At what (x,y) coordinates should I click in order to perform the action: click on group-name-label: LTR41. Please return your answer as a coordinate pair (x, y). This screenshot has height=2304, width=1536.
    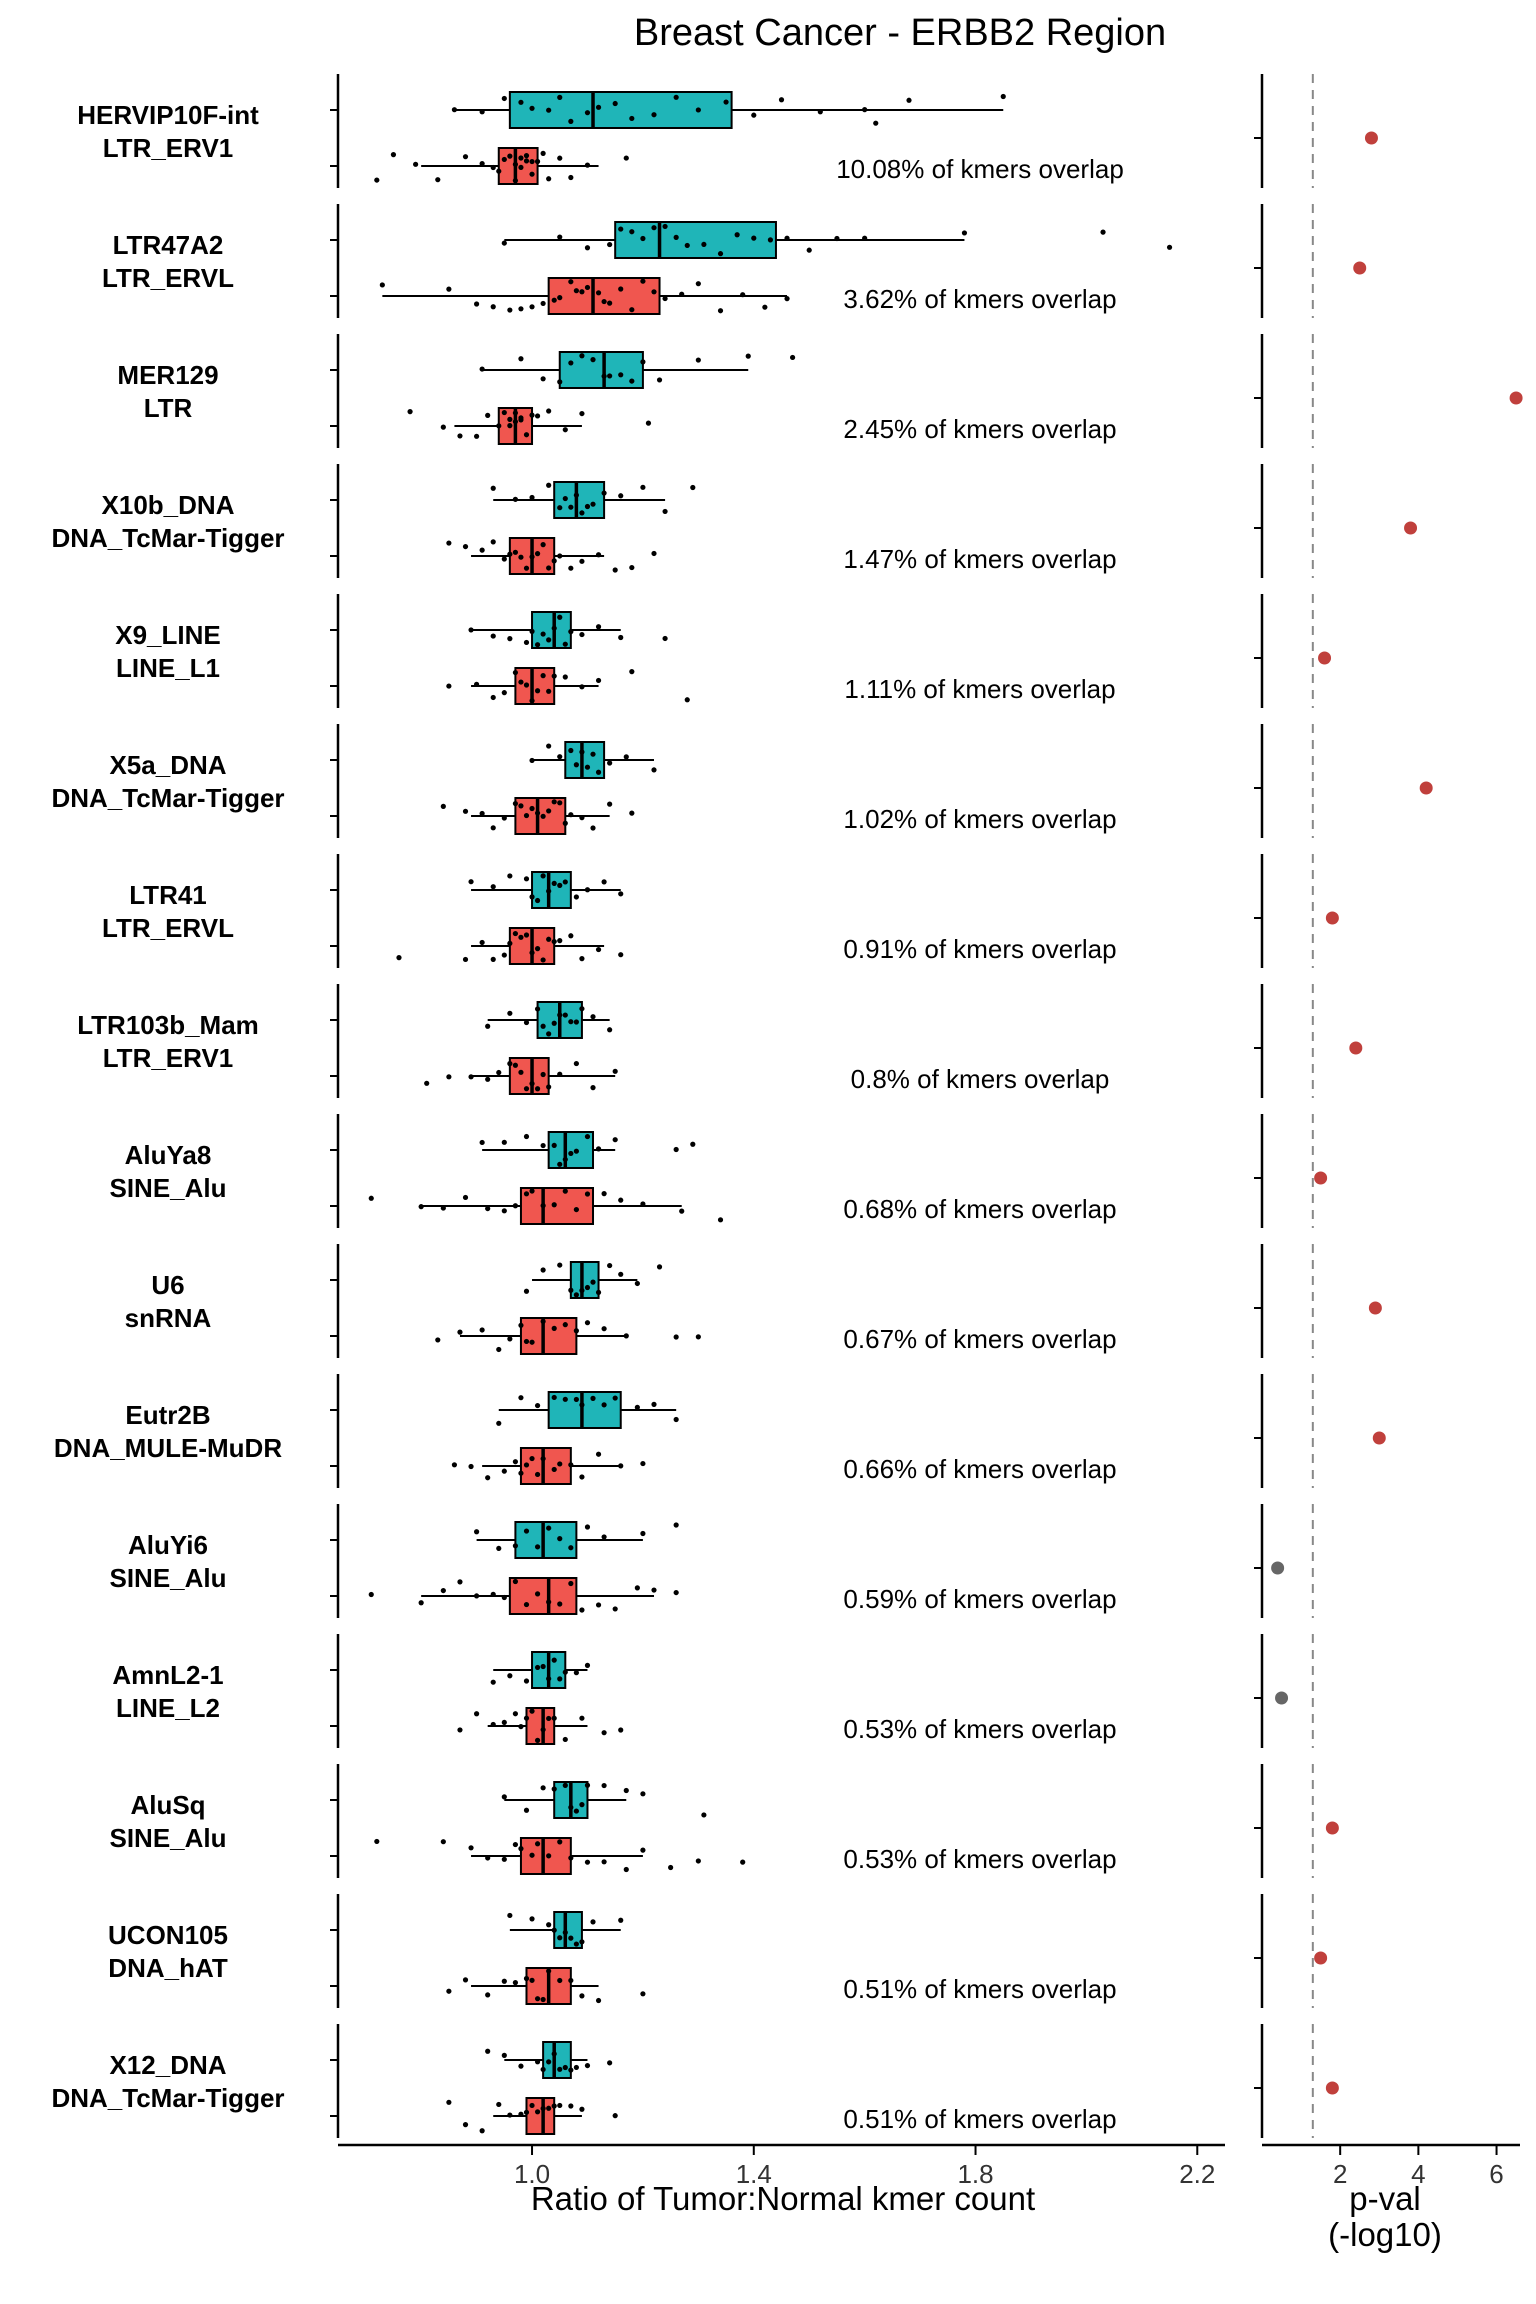
    Looking at the image, I should click on (168, 895).